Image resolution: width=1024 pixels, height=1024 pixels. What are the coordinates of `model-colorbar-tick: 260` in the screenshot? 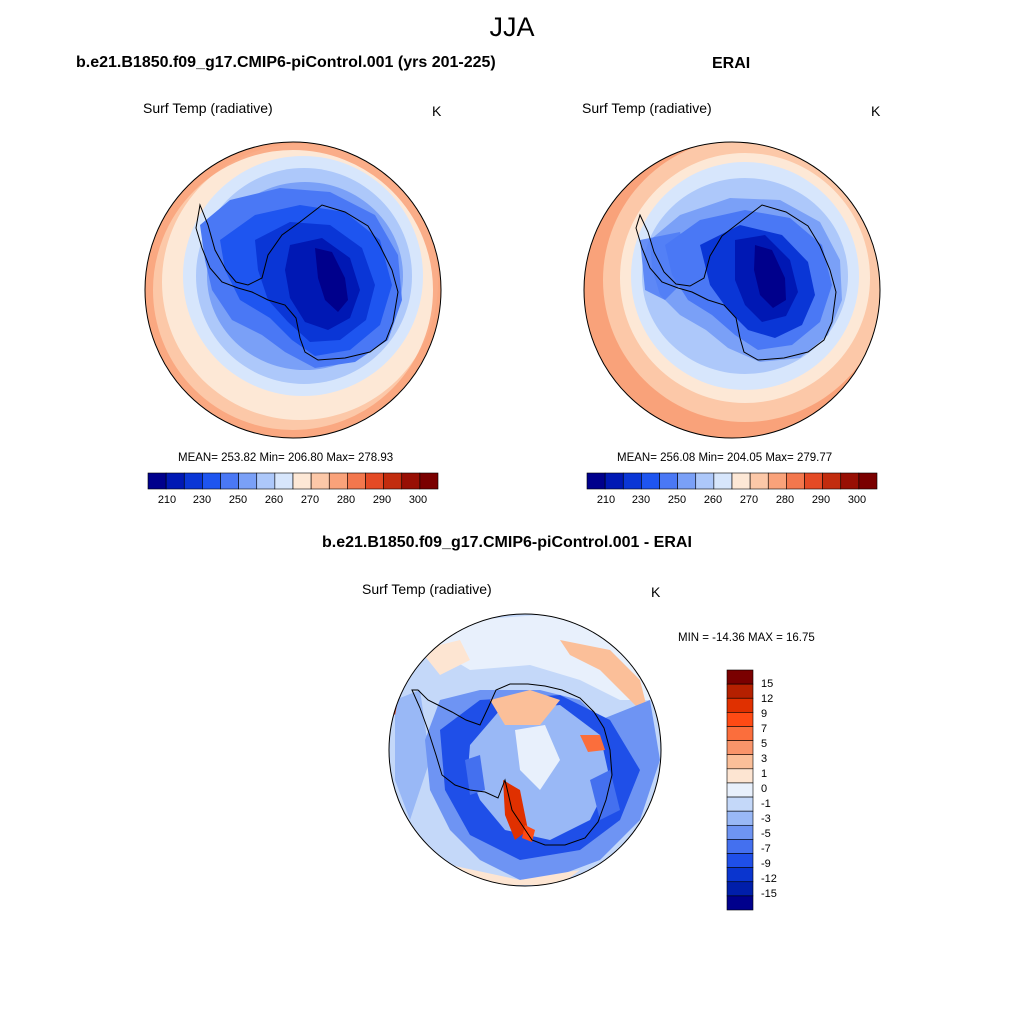 It's located at (274, 500).